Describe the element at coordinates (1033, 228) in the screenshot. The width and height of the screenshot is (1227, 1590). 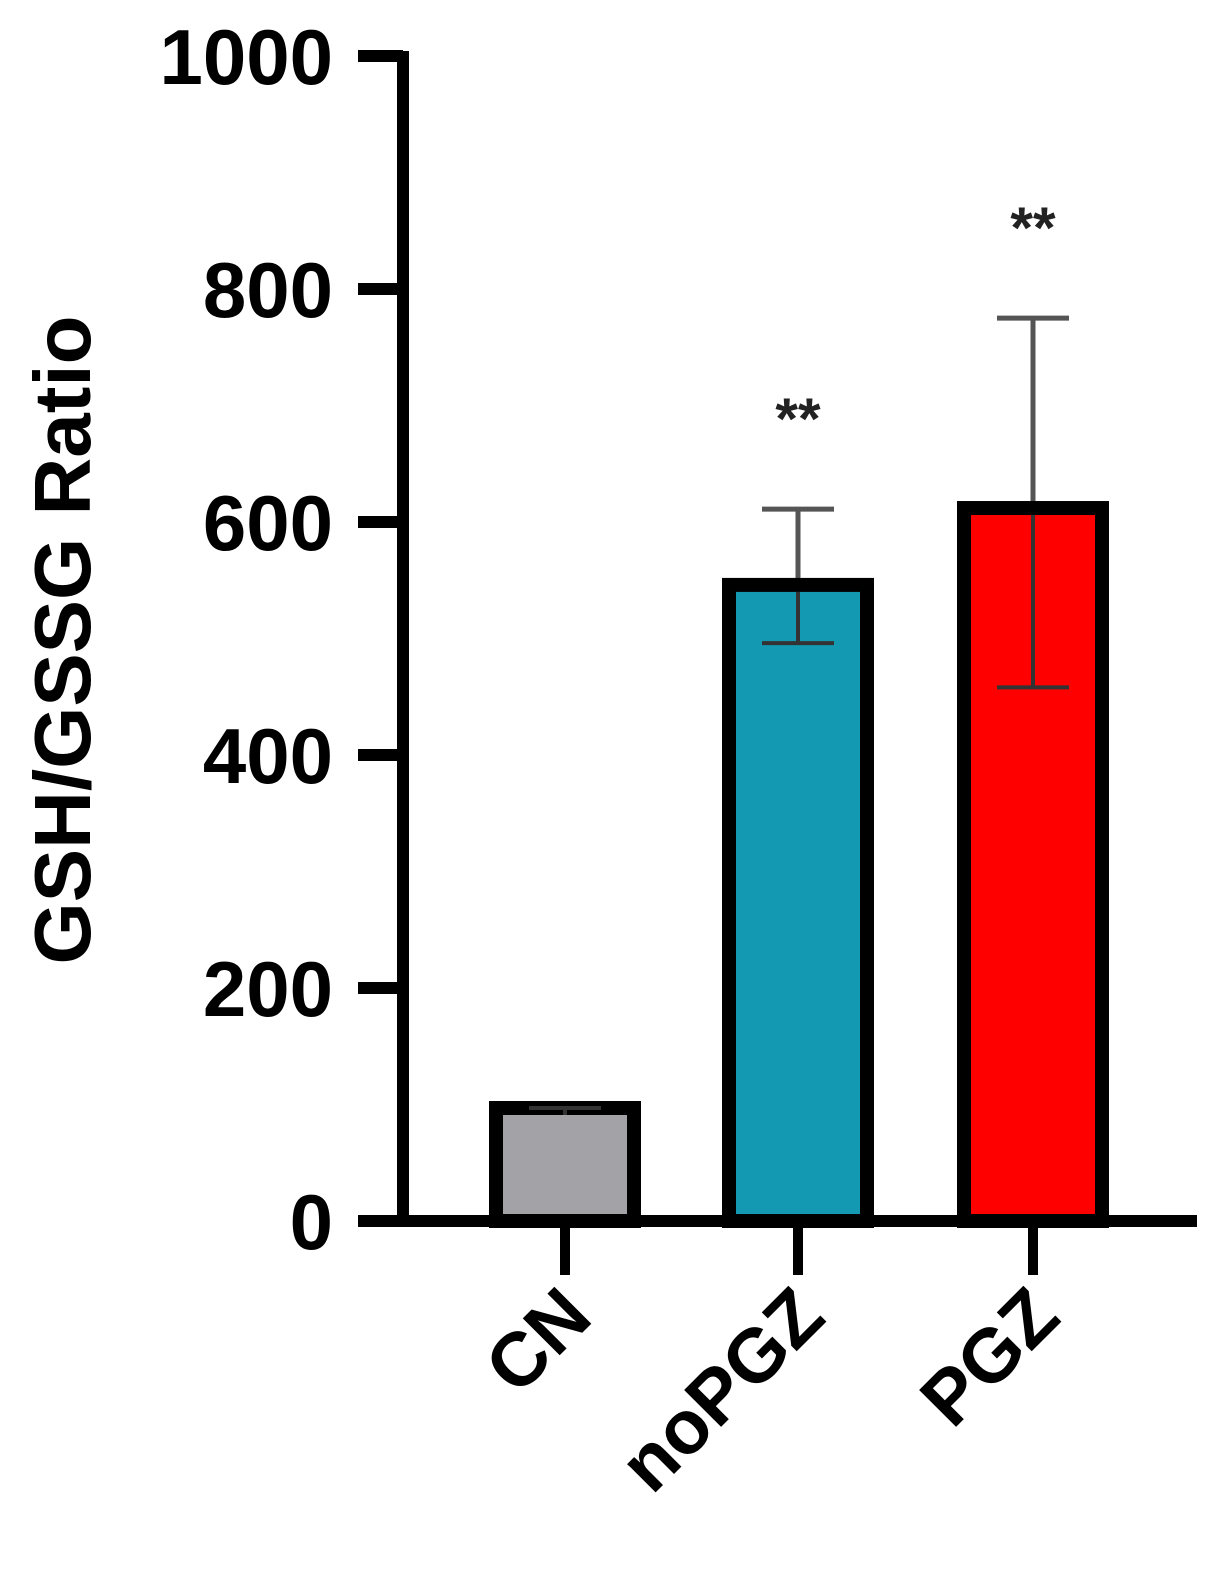
I see `significance-pgz: **` at that location.